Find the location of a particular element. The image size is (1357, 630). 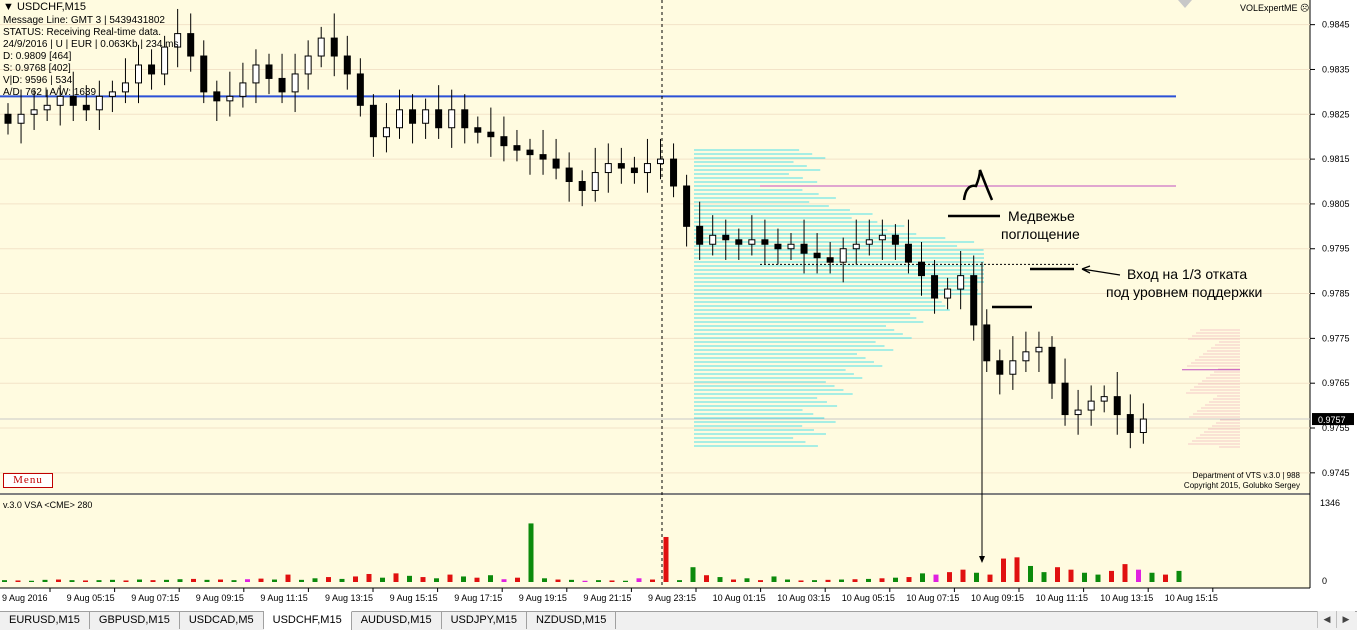

indicator-label: v.3.0 VSA <CME> 280 is located at coordinates (47, 505).